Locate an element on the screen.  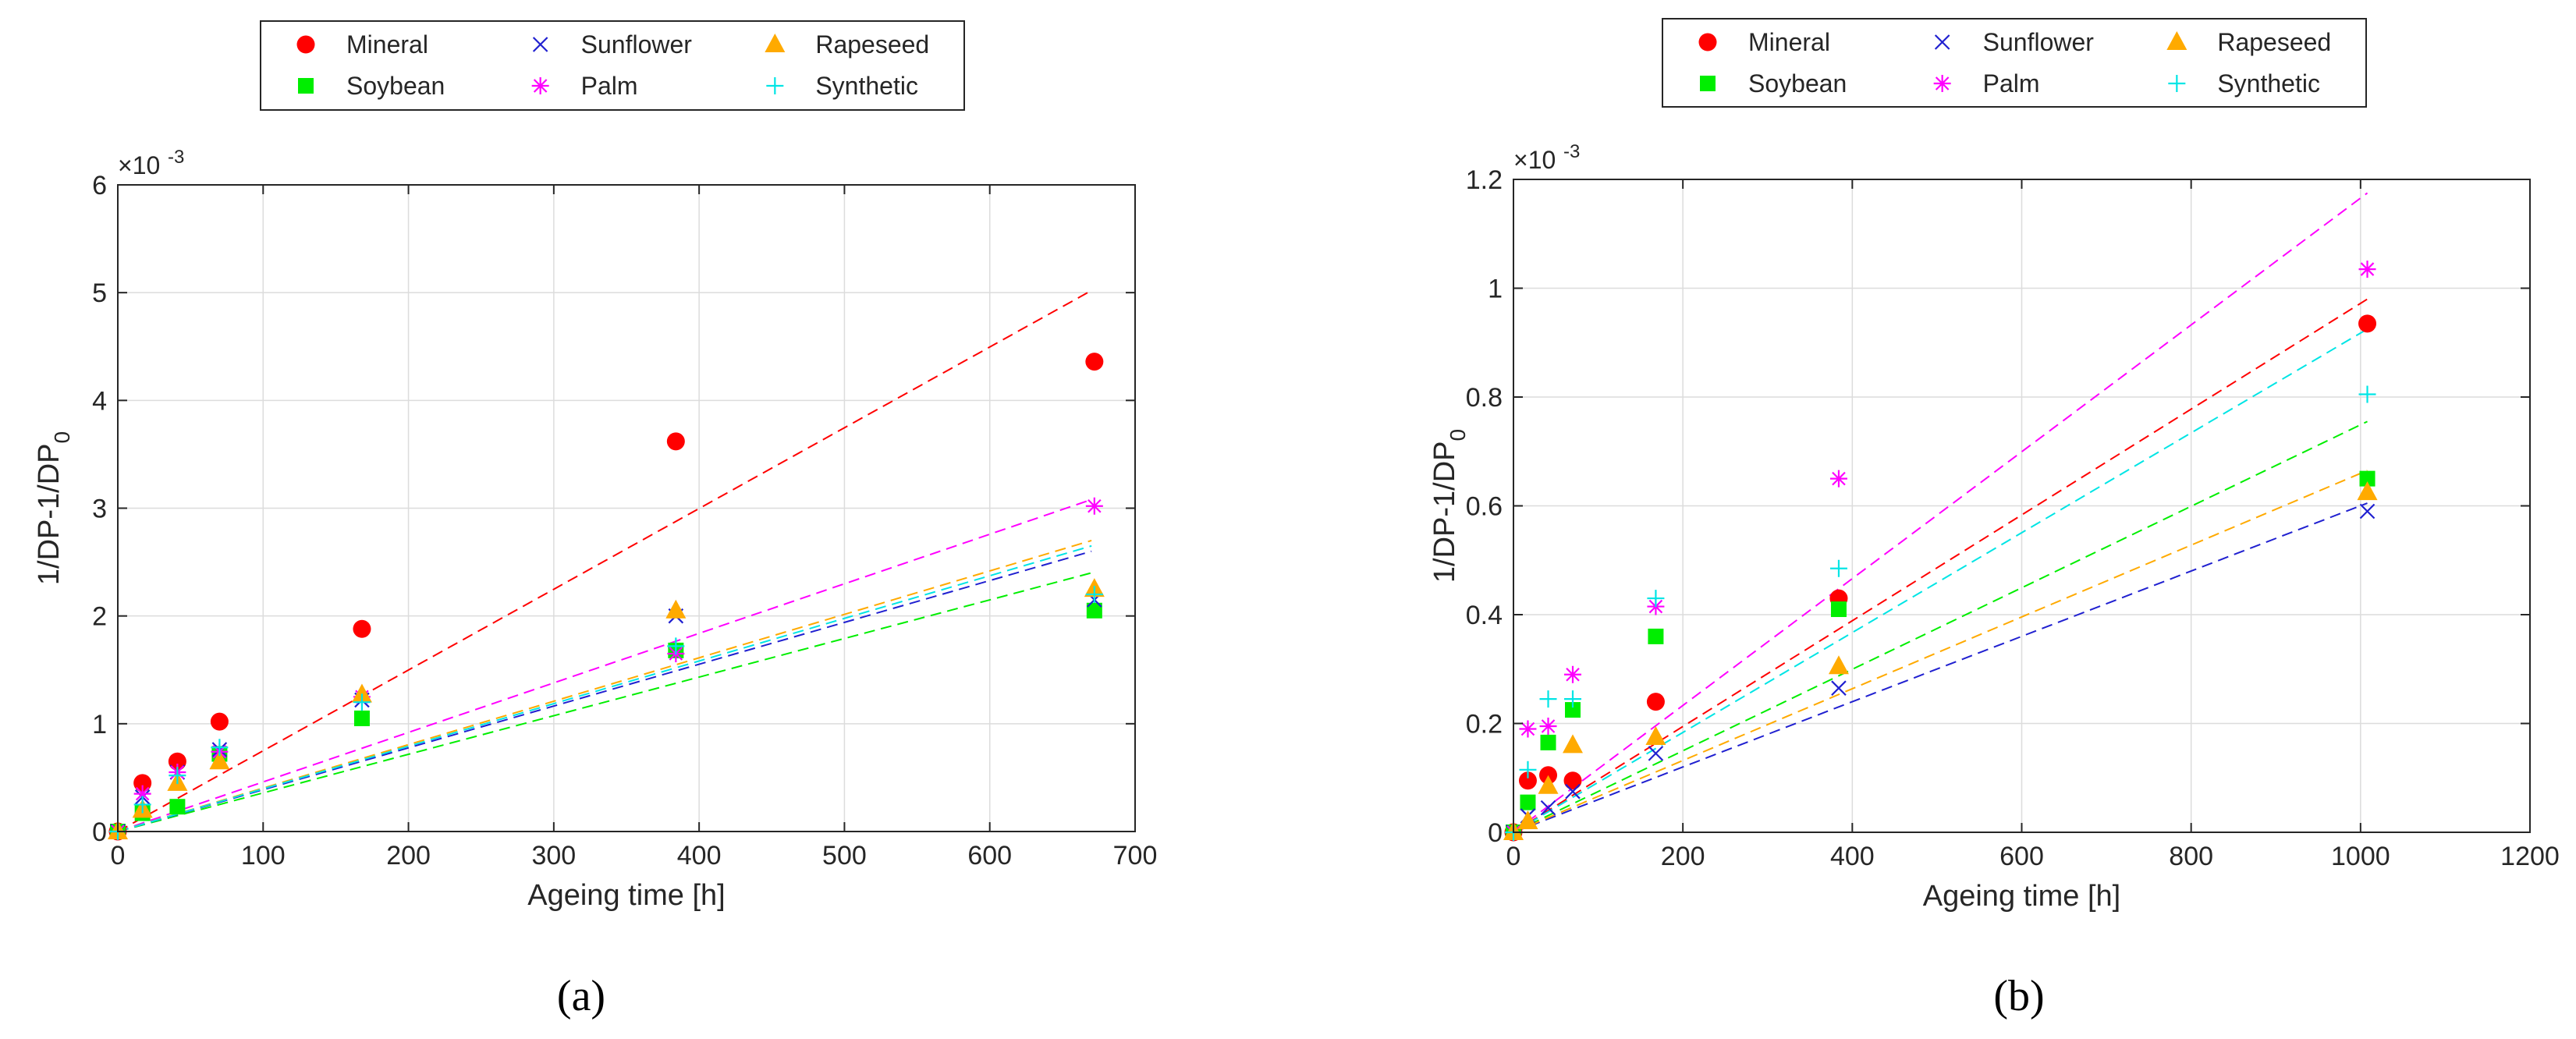
x-axis-label: Ageing time [h] is located at coordinates (2021, 896).